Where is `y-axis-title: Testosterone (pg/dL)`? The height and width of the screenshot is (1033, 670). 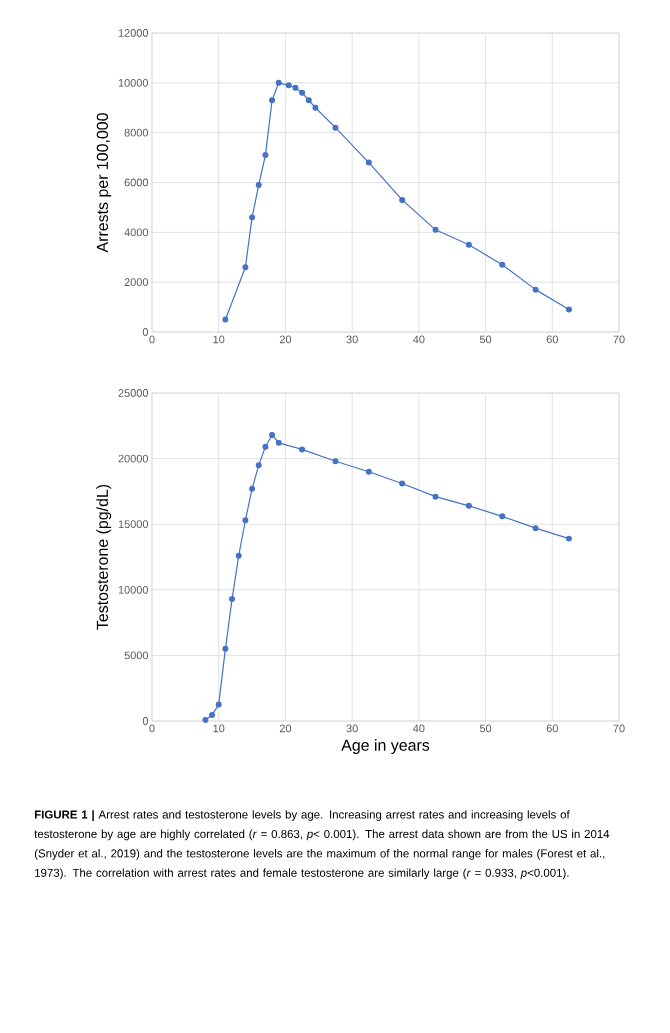 y-axis-title: Testosterone (pg/dL) is located at coordinates (104, 557).